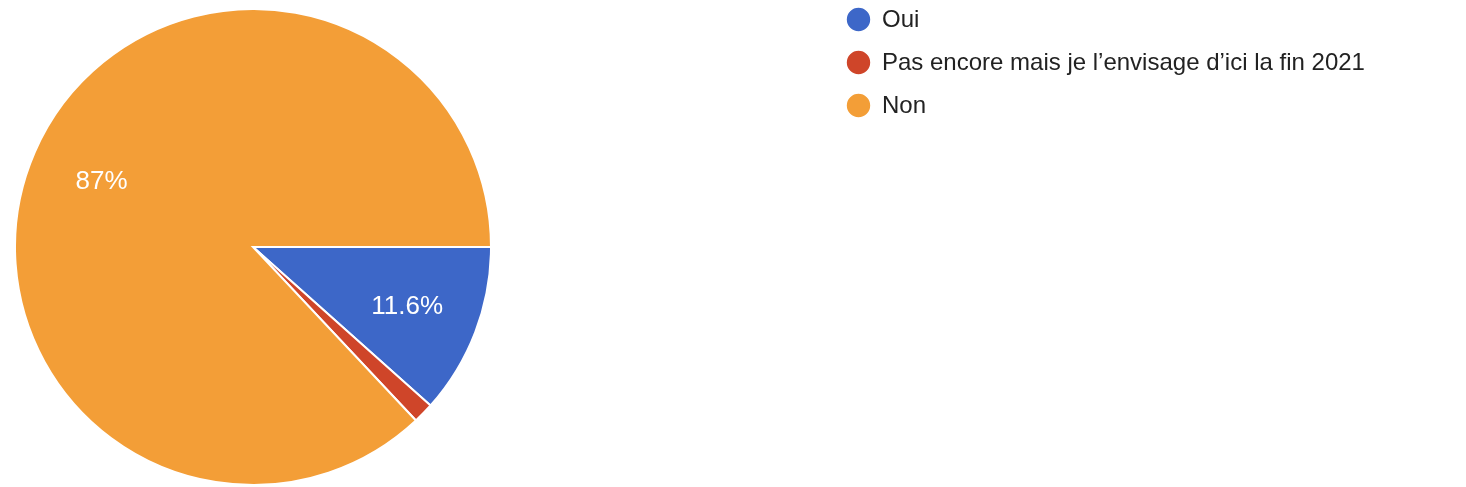  I want to click on legend-label: Oui, so click(901, 18).